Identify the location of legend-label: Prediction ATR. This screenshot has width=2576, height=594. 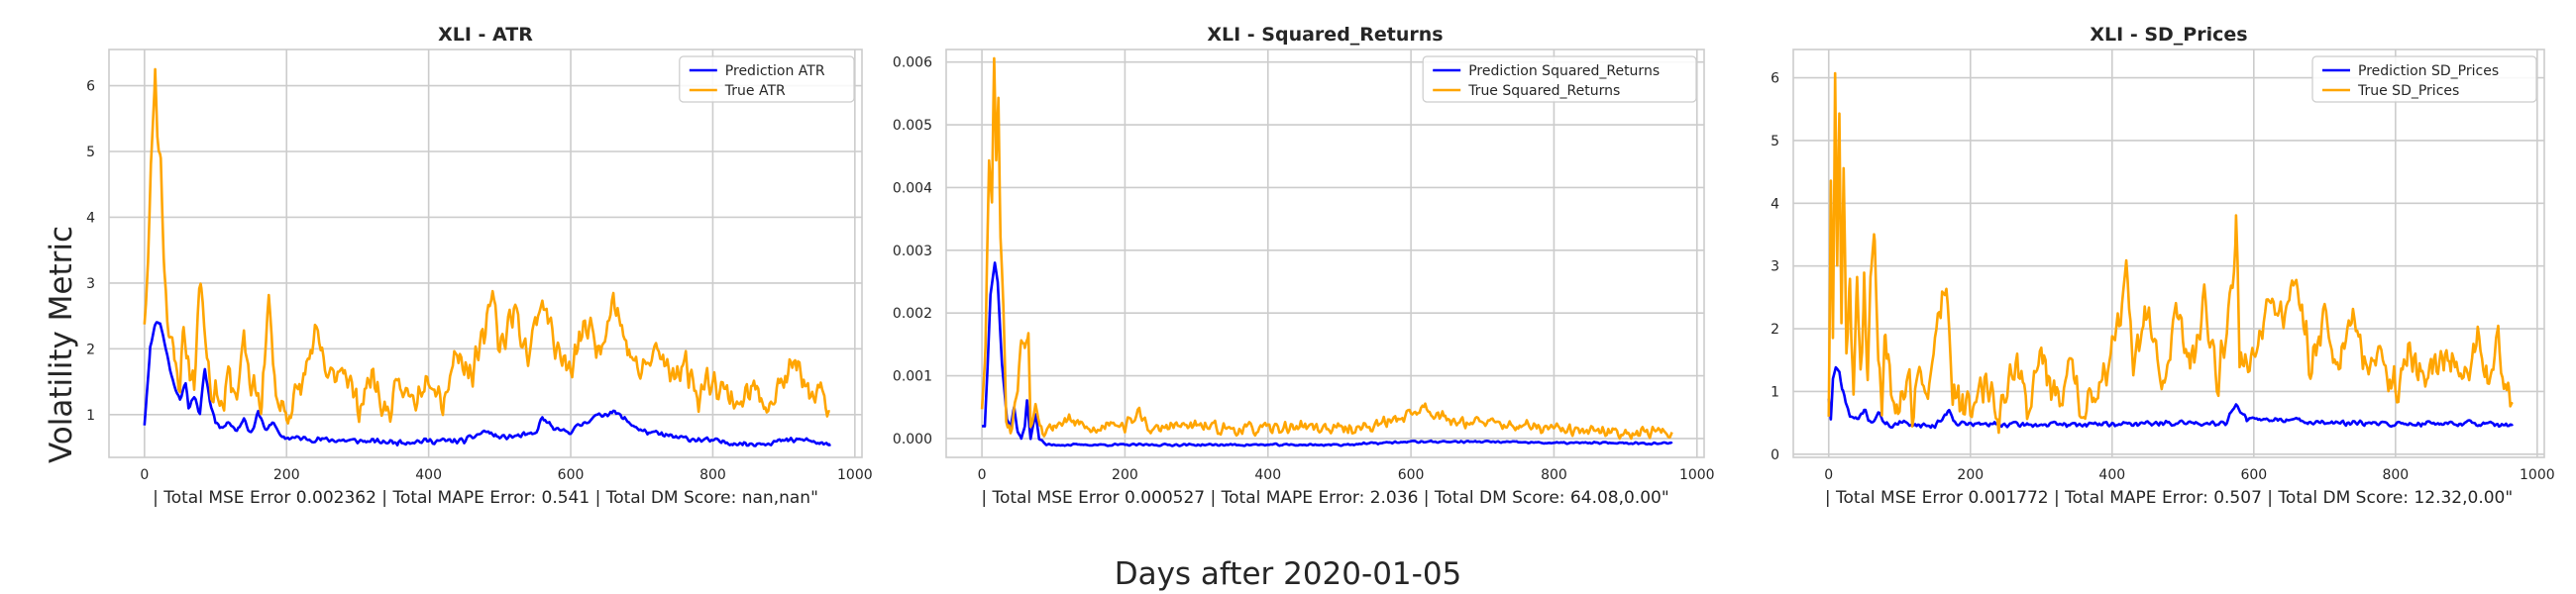
(775, 71).